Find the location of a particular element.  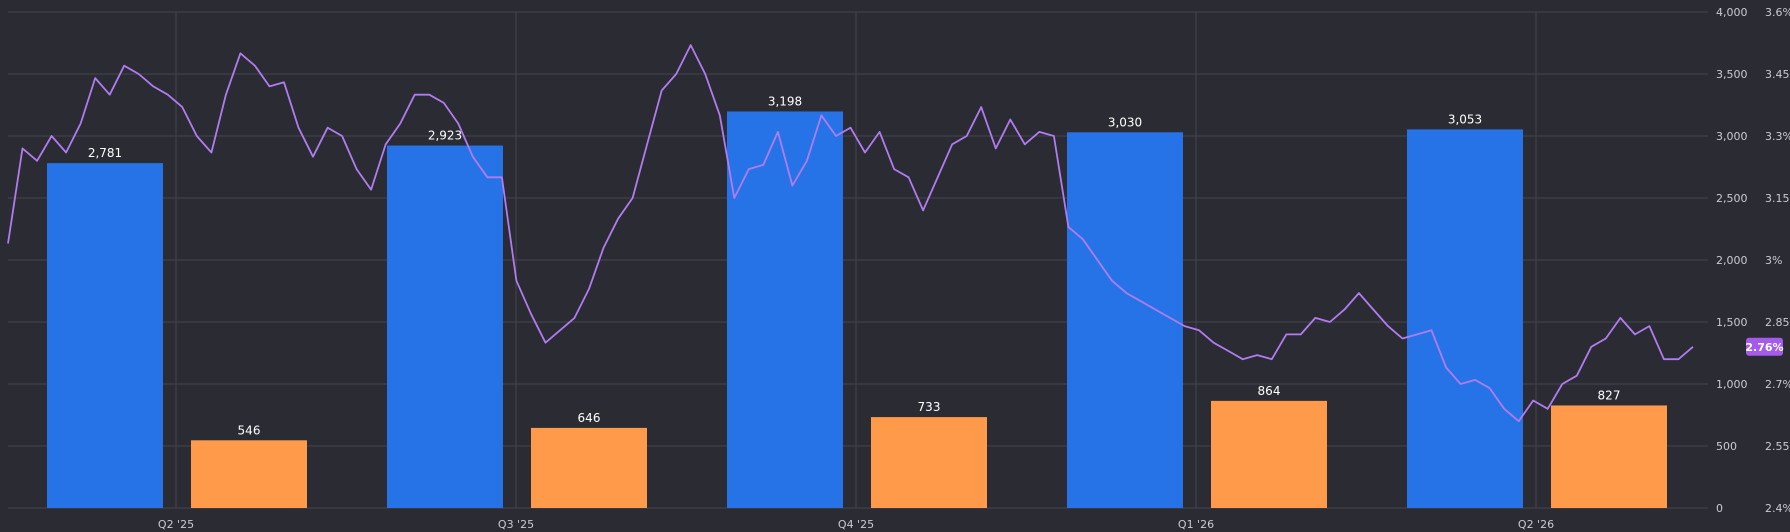

y-tick-left: 3,000 is located at coordinates (1732, 136).